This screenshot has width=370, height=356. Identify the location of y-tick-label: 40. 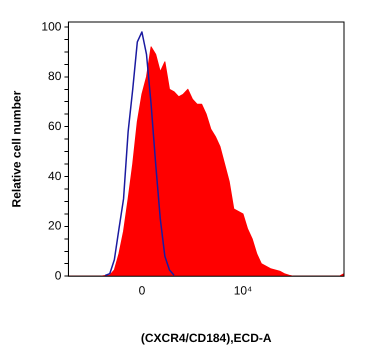
(55, 175).